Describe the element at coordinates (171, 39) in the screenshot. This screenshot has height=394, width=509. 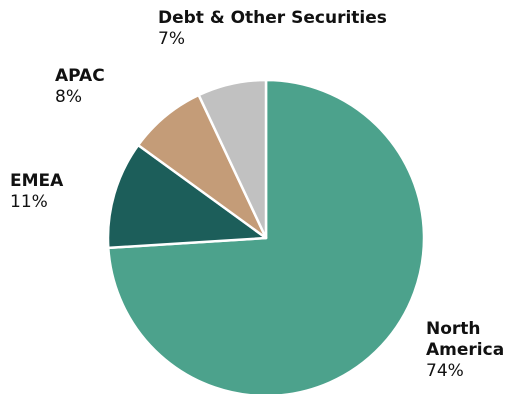
I see `slice-percent-debt: 7%` at that location.